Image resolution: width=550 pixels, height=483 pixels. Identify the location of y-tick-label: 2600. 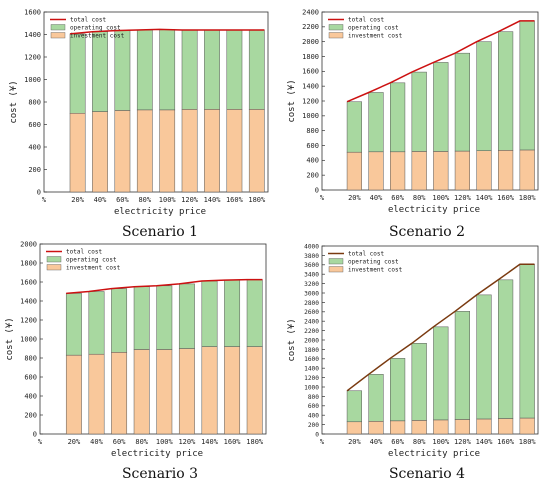
(311, 312).